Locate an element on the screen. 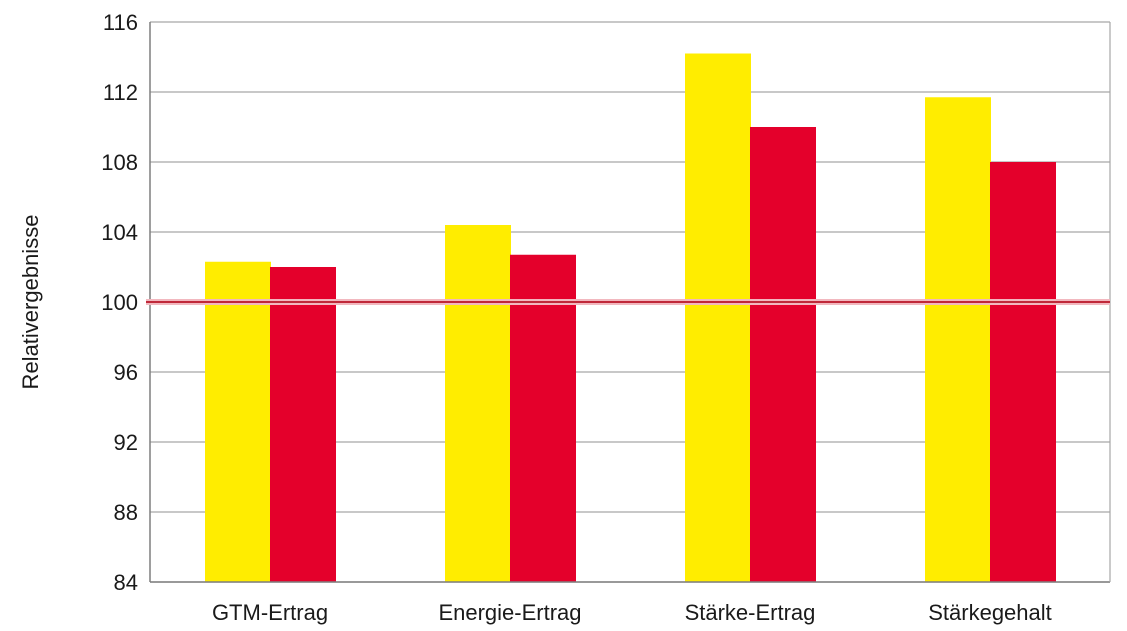  y-tick-label: 96 is located at coordinates (126, 372).